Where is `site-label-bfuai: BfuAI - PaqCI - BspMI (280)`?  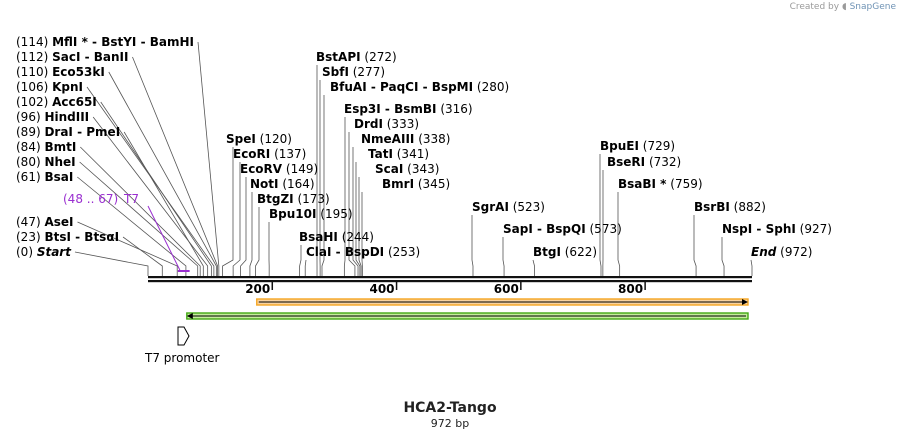 site-label-bfuai: BfuAI - PaqCI - BspMI (280) is located at coordinates (419, 87).